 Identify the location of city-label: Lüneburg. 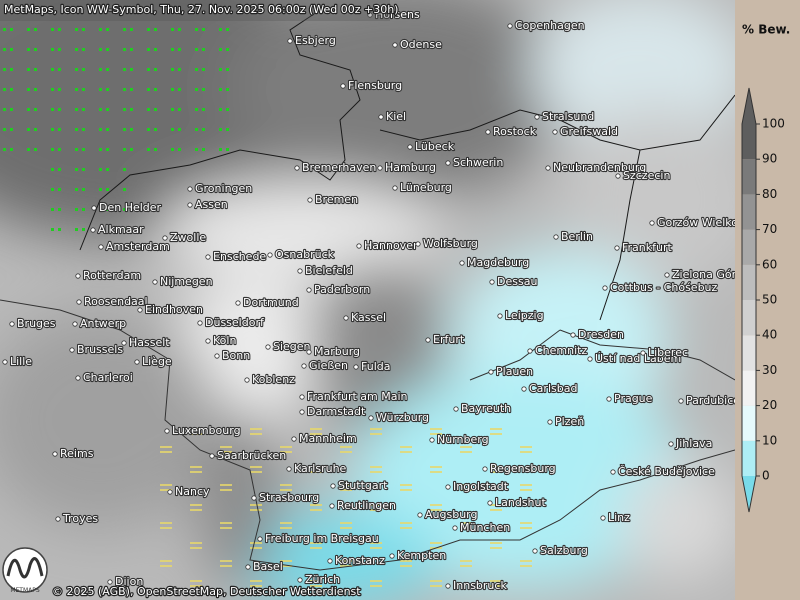
(426, 187).